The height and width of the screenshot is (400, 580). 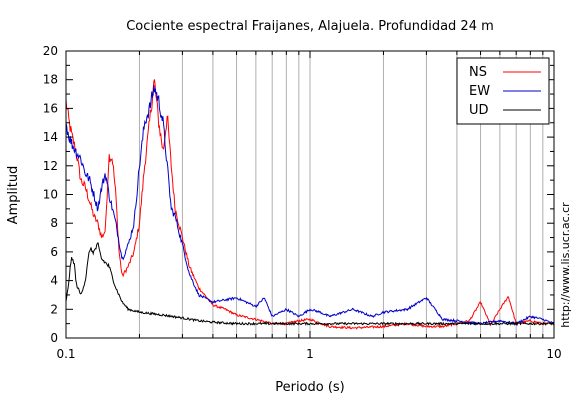 What do you see at coordinates (478, 72) in the screenshot?
I see `legend-label-ns: NS` at bounding box center [478, 72].